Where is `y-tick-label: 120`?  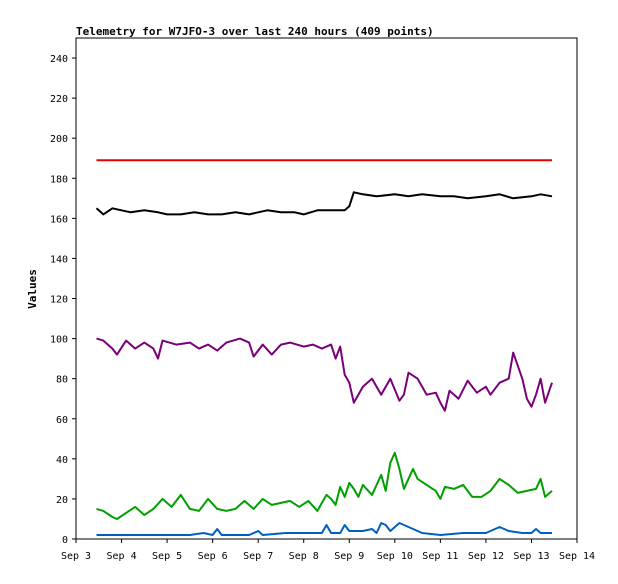 y-tick-label: 120 is located at coordinates (59, 300).